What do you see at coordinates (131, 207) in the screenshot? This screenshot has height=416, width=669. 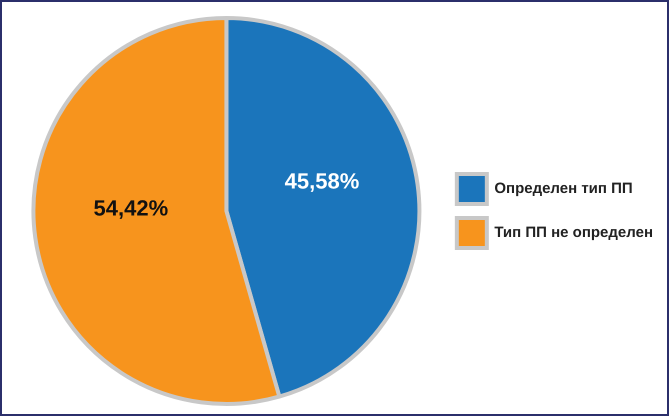 I see `data-label: 54,42%` at bounding box center [131, 207].